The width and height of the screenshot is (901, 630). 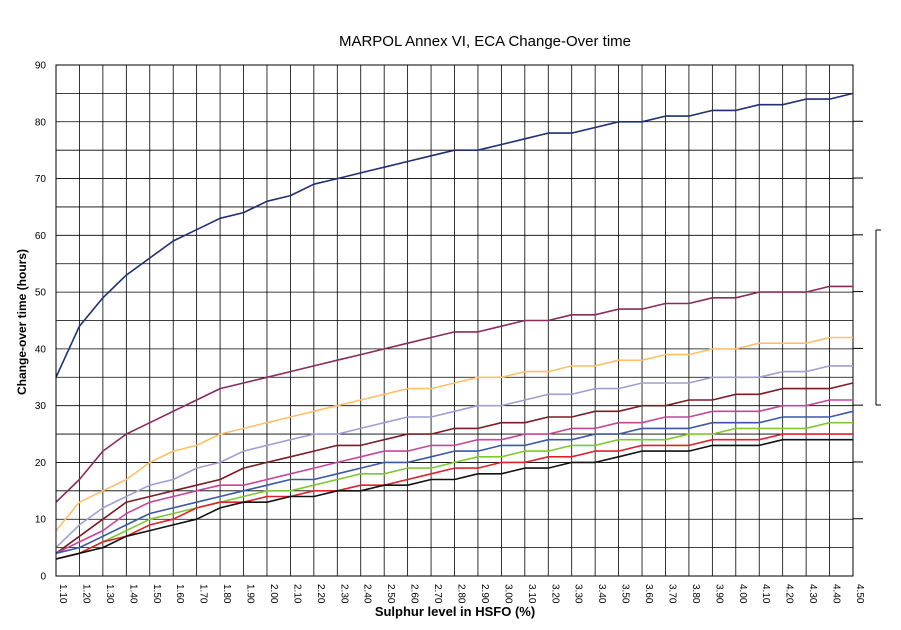 What do you see at coordinates (437, 594) in the screenshot?
I see `x-tick-label: 2.70` at bounding box center [437, 594].